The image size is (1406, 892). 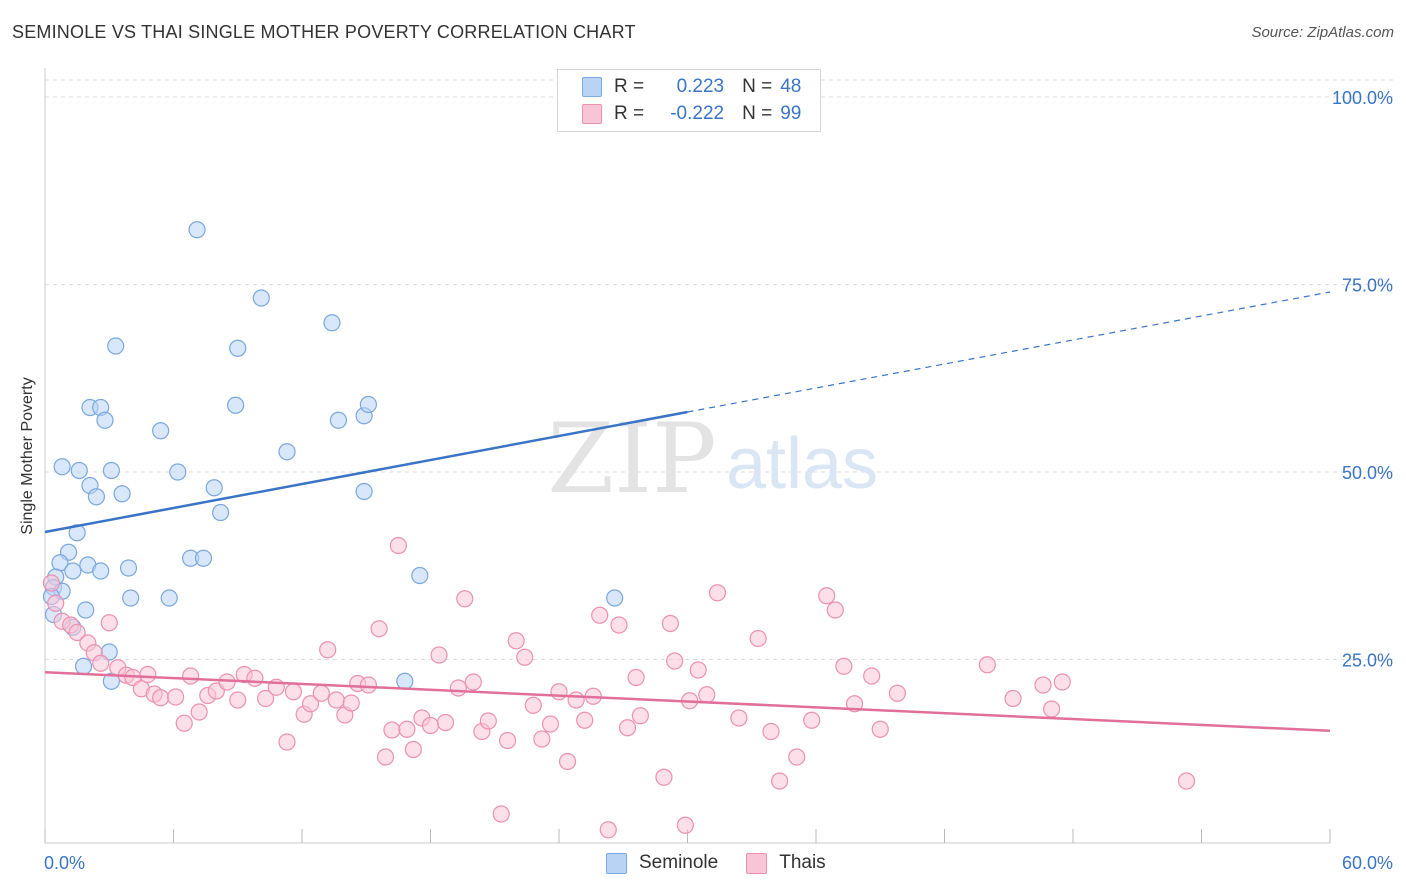 What do you see at coordinates (791, 86) in the screenshot?
I see `seminole-n-value: 48` at bounding box center [791, 86].